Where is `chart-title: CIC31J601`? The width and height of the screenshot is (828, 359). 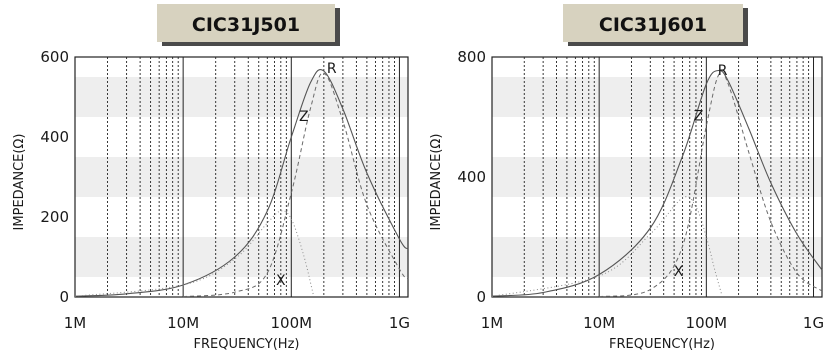 chart-title: CIC31J601 is located at coordinates (653, 25).